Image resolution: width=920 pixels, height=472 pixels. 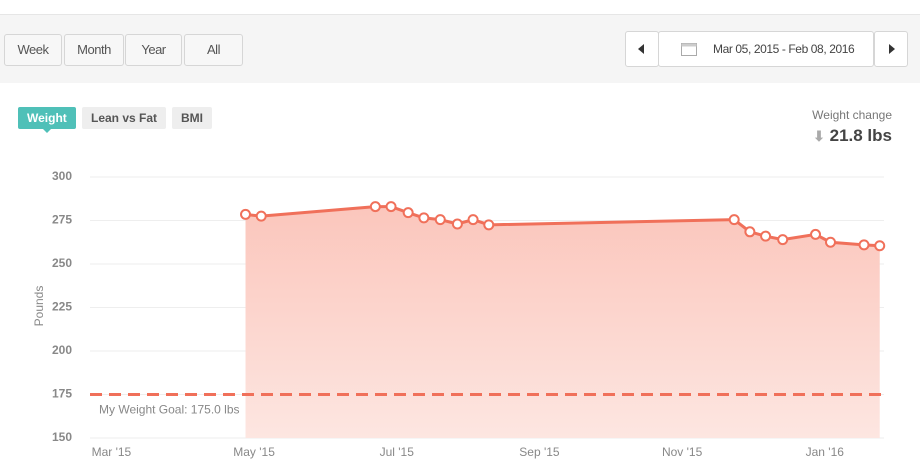 I want to click on goal-label: My Weight Goal: 175.0 lbs, so click(x=169, y=410).